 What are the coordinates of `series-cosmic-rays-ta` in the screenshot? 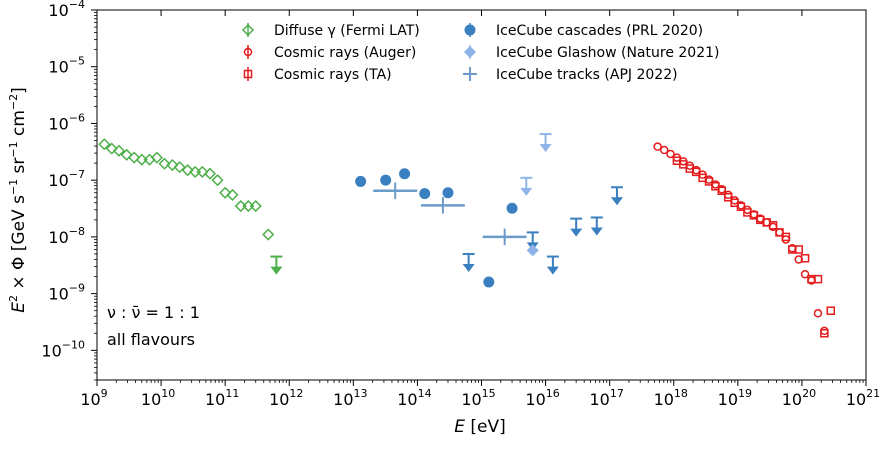 It's located at (754, 247).